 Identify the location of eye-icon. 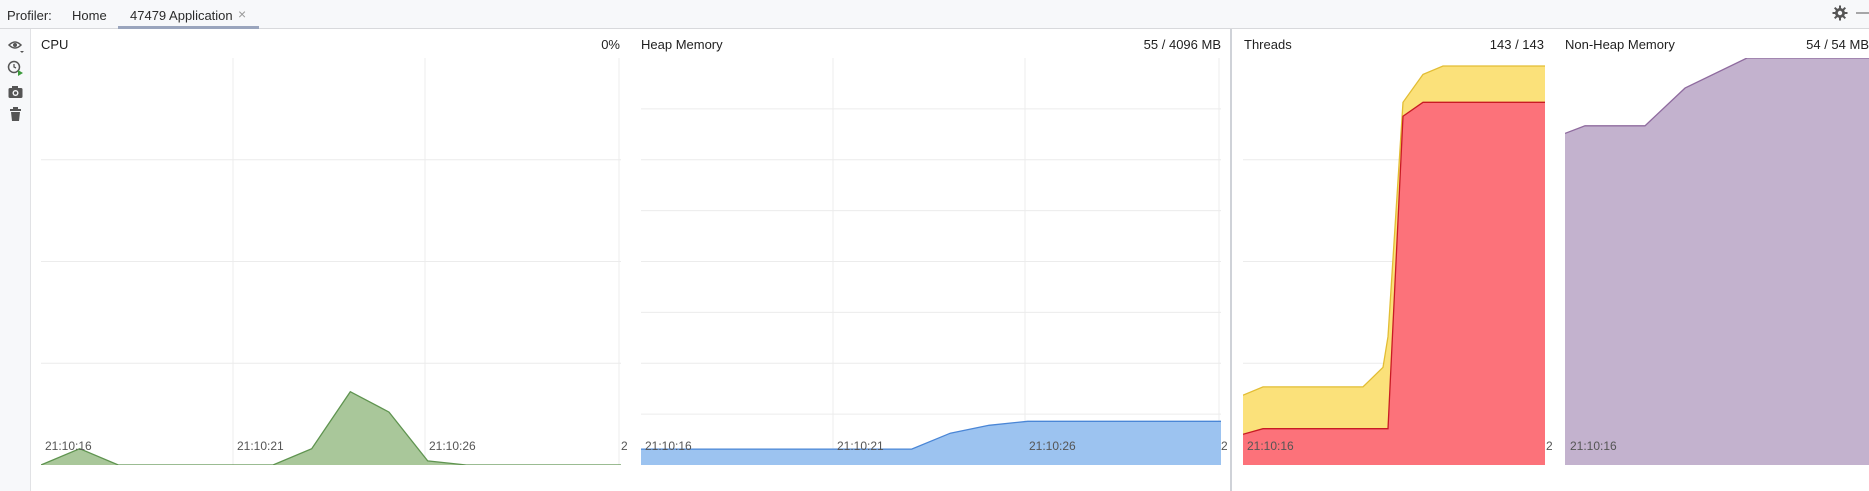
(16, 46).